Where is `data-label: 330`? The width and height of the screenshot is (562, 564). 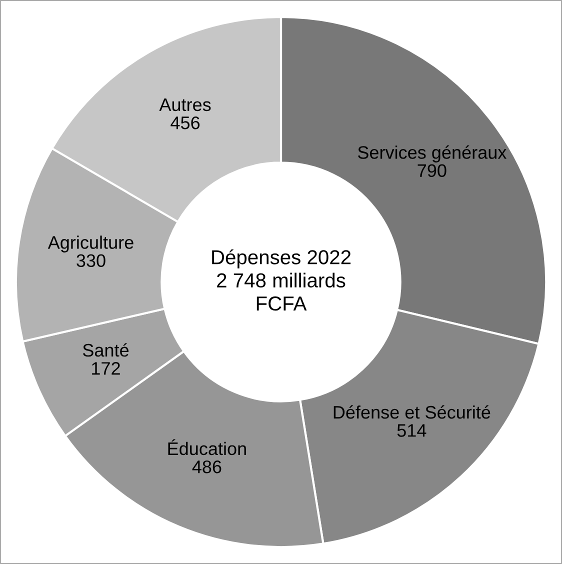 data-label: 330 is located at coordinates (91, 261).